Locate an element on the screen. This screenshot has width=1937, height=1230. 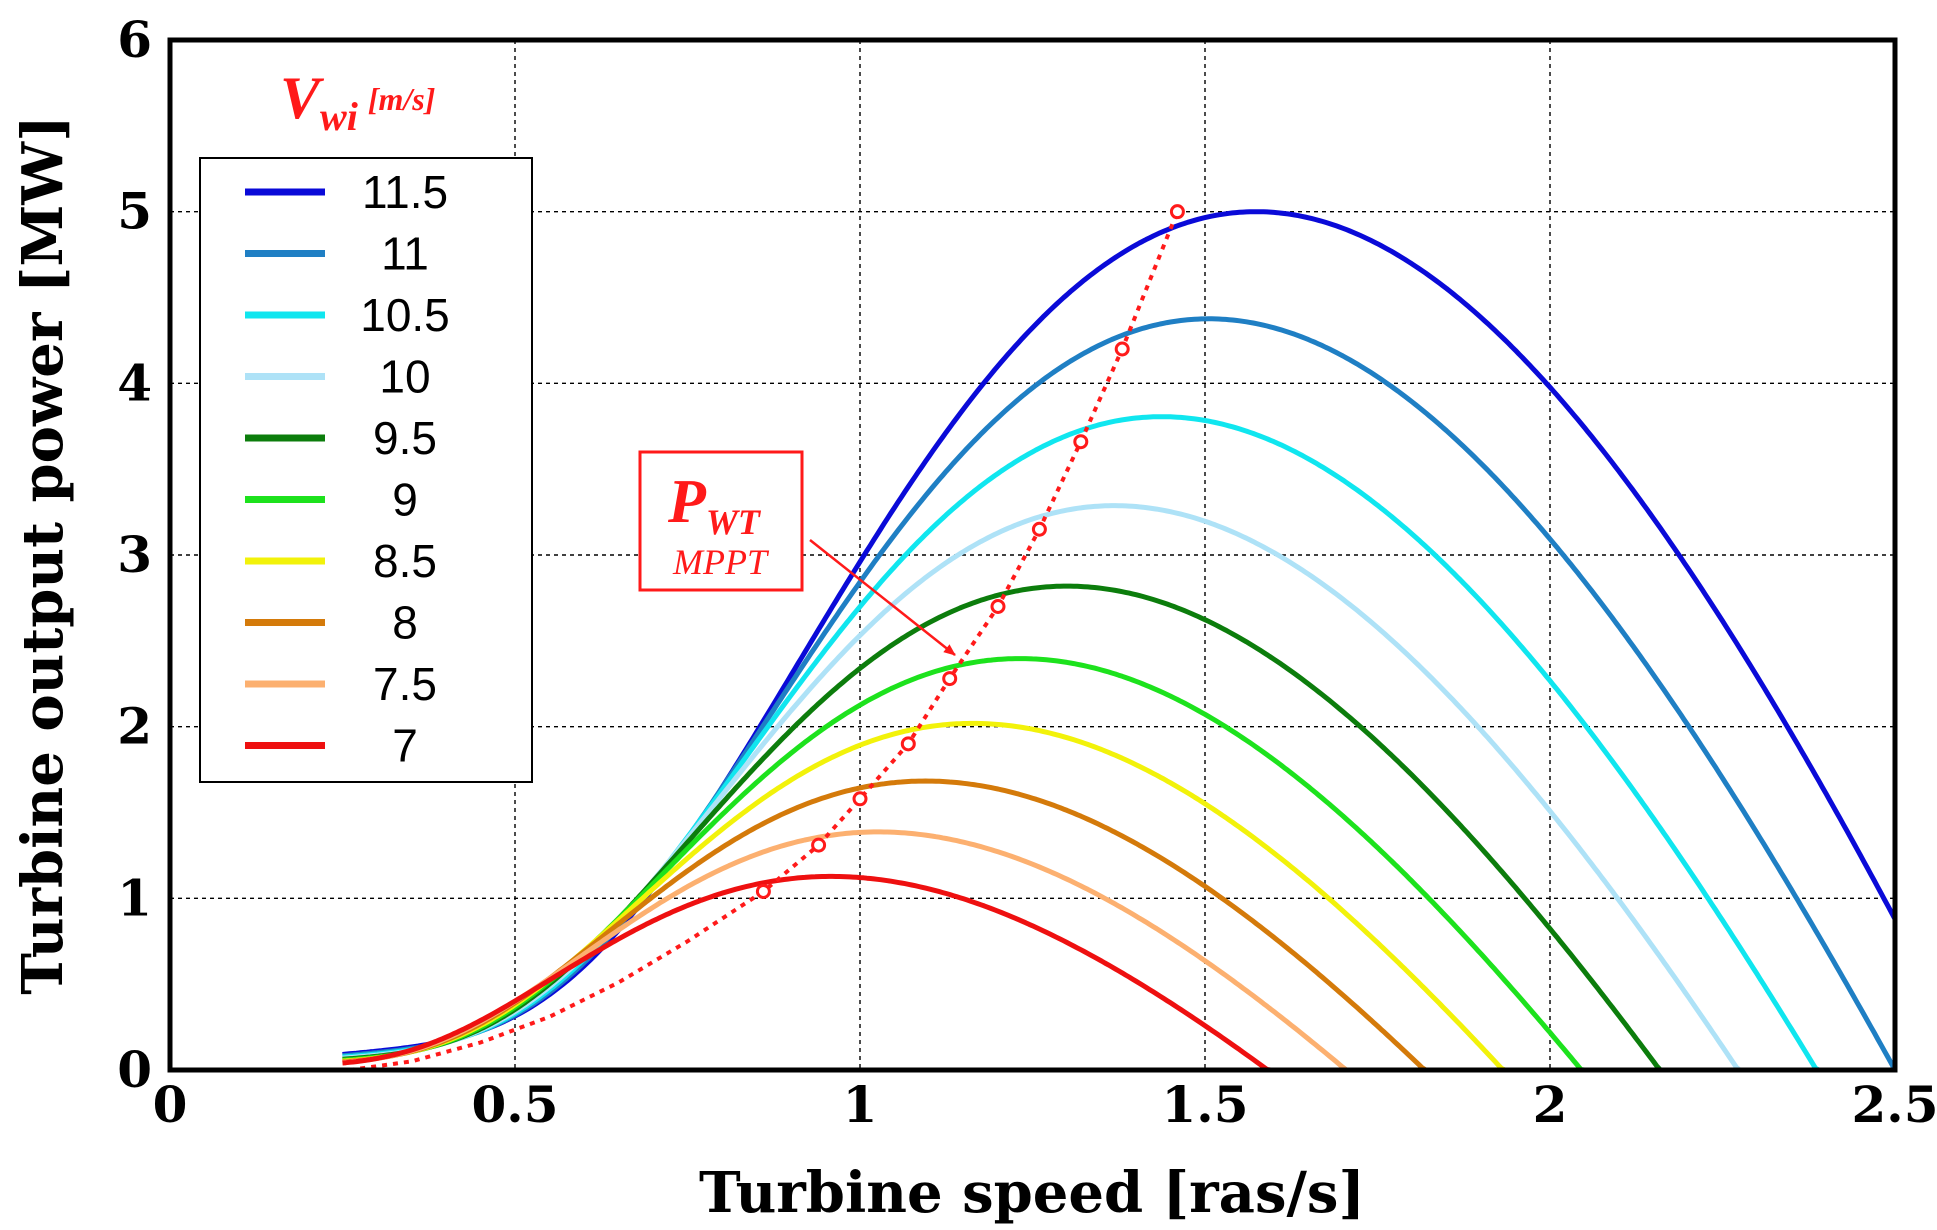
mppt-label-sub2: MPPT is located at coordinates (721, 562).